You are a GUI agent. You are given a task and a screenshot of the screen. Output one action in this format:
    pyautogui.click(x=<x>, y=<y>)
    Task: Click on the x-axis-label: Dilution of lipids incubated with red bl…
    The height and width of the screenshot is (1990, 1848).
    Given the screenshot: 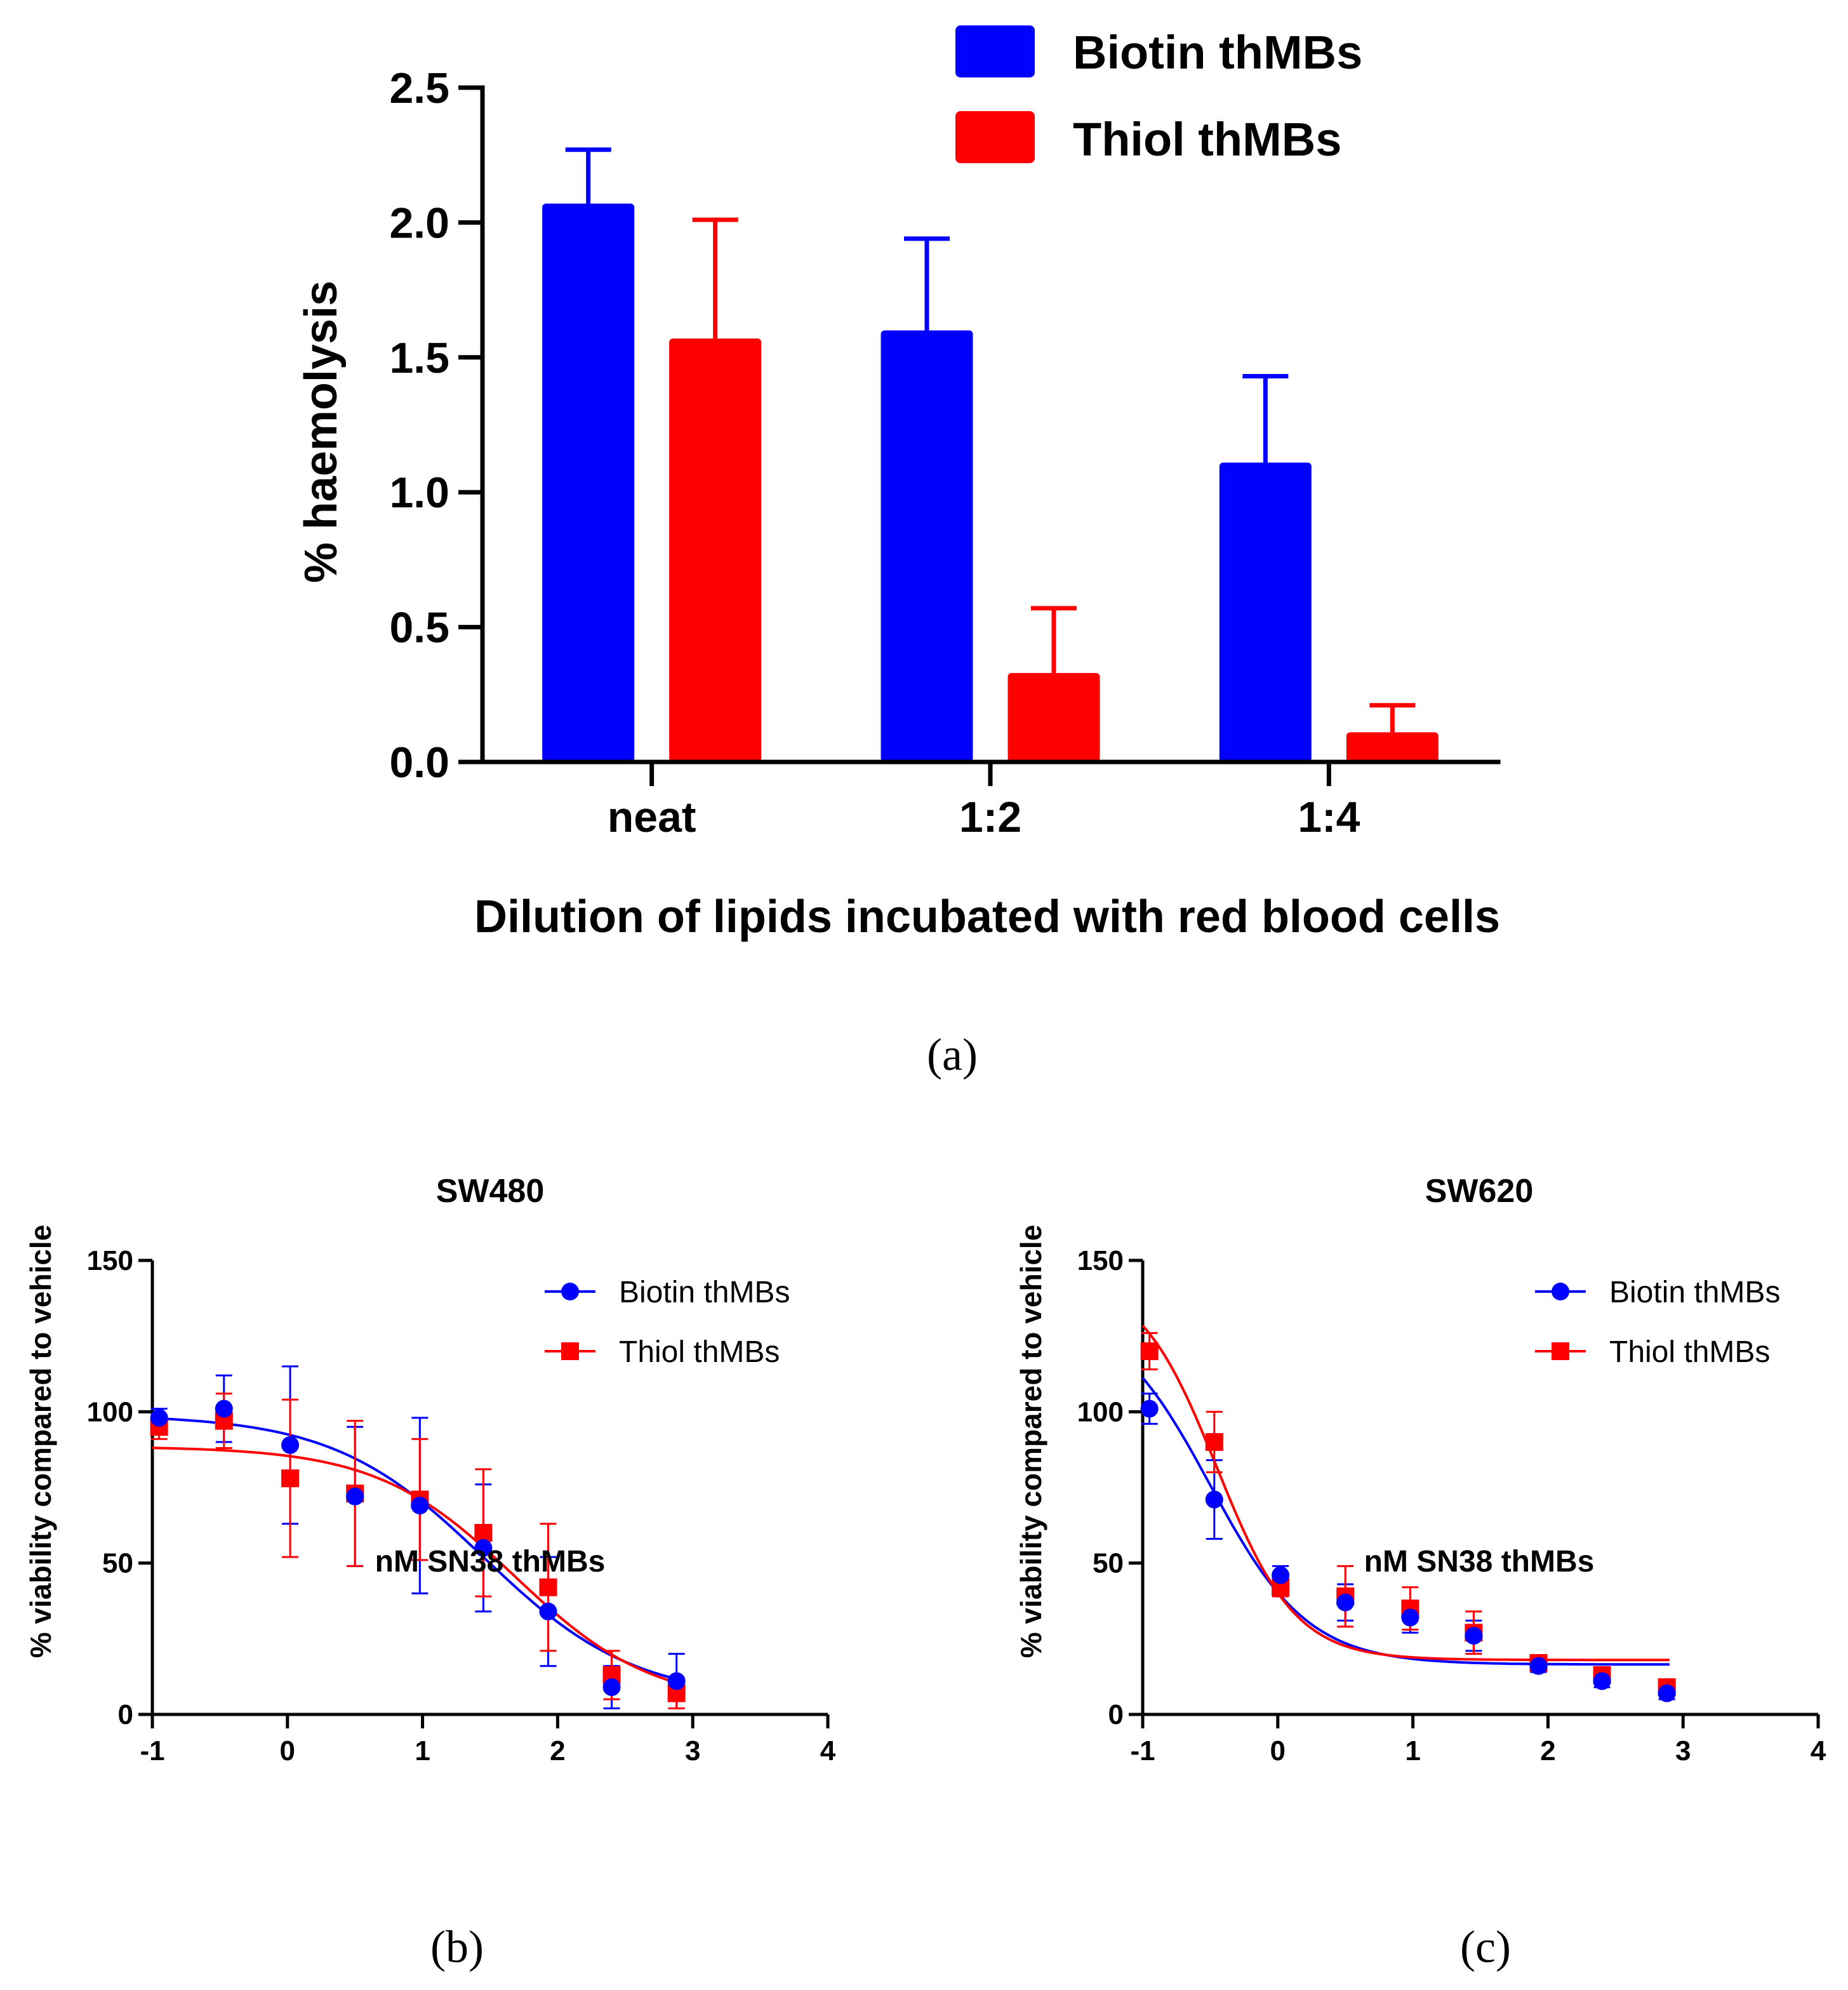 What is the action you would take?
    pyautogui.click(x=987, y=916)
    